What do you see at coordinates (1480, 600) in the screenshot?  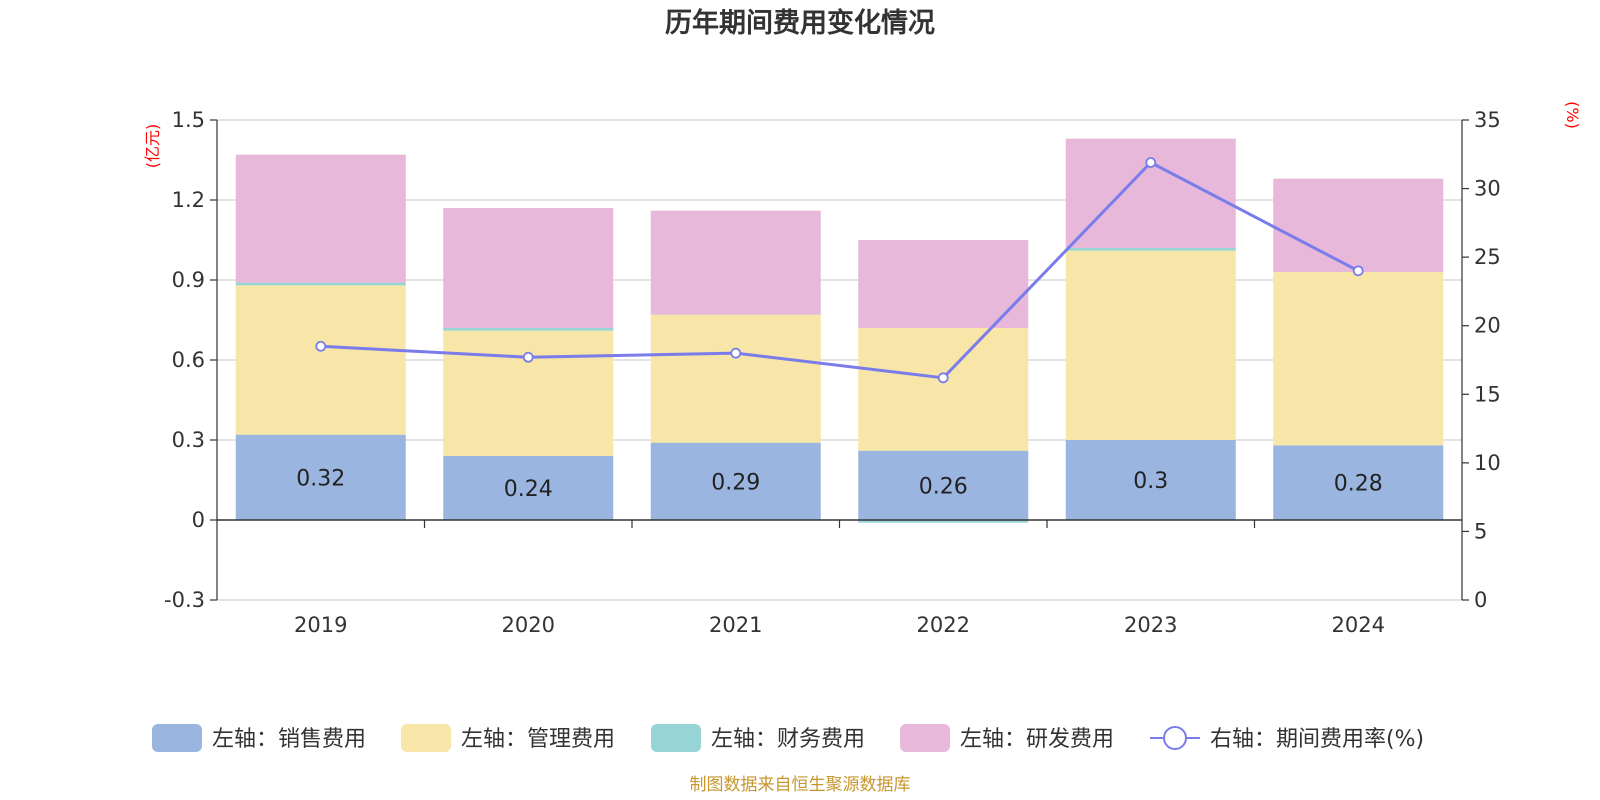 I see `right-tick-label: 0` at bounding box center [1480, 600].